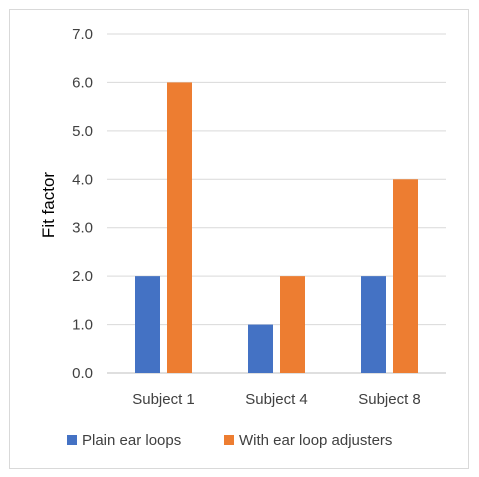  Describe the element at coordinates (82, 131) in the screenshot. I see `y-tick-label: 5.0` at that location.